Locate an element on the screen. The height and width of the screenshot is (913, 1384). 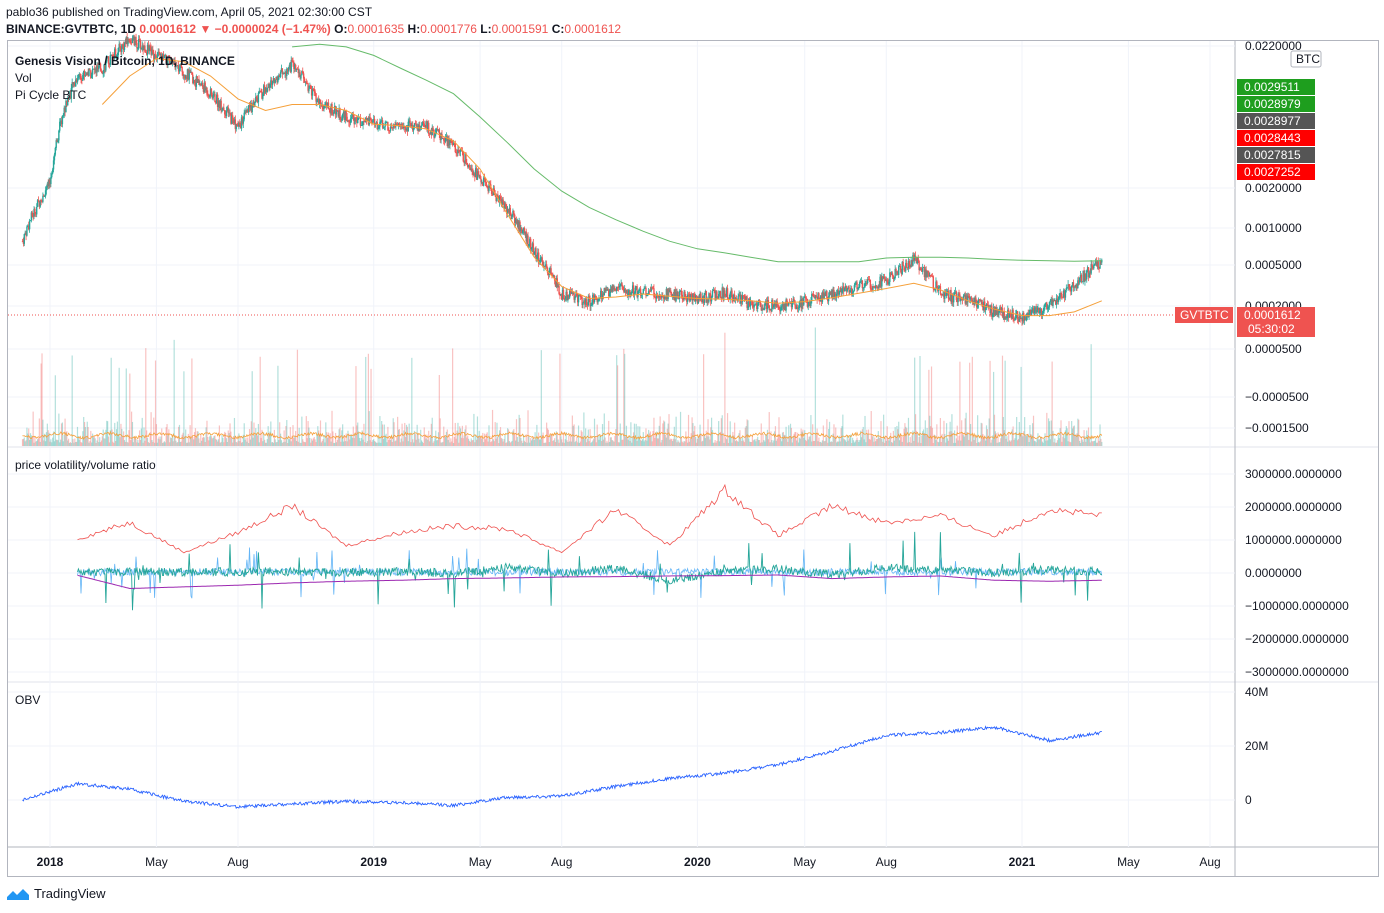
vol-legend: Vol is located at coordinates (23, 78).